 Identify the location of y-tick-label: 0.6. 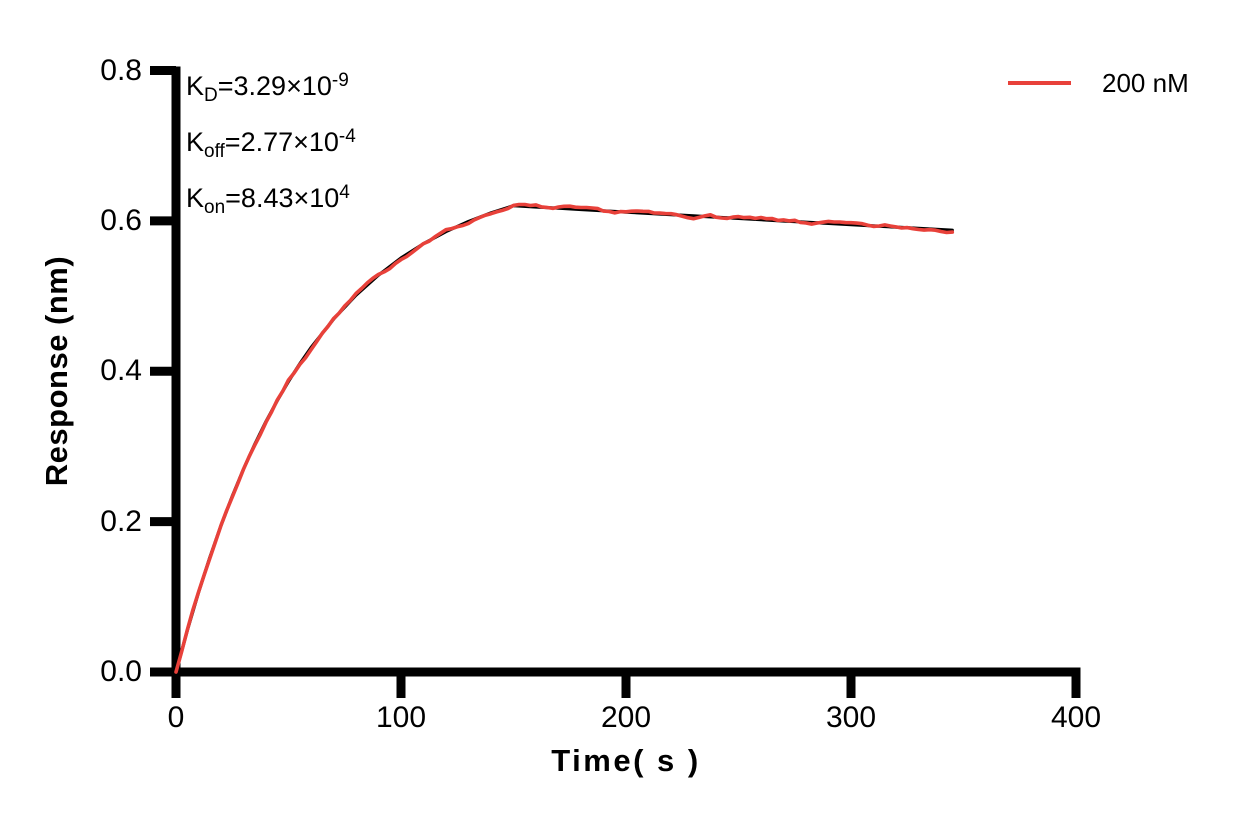
(121, 220).